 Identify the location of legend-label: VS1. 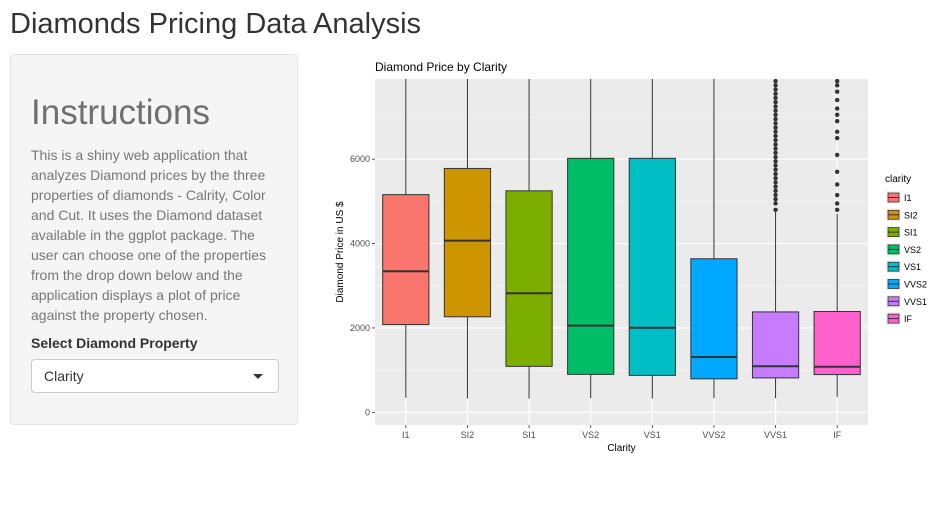
(912, 267).